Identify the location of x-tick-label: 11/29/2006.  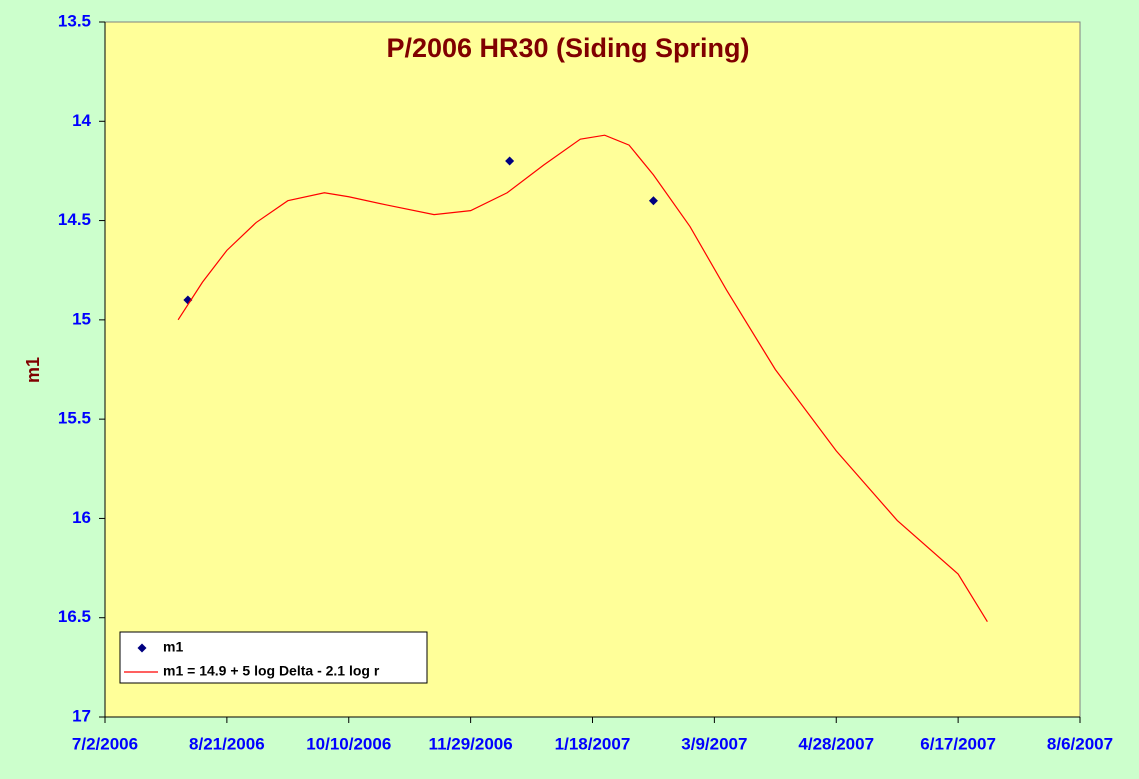
(471, 743).